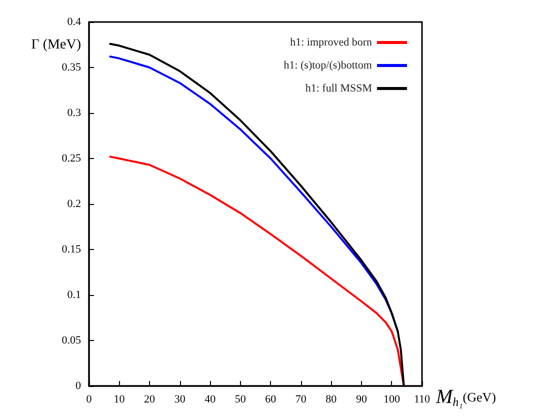  I want to click on x-tick-label: 10, so click(120, 400).